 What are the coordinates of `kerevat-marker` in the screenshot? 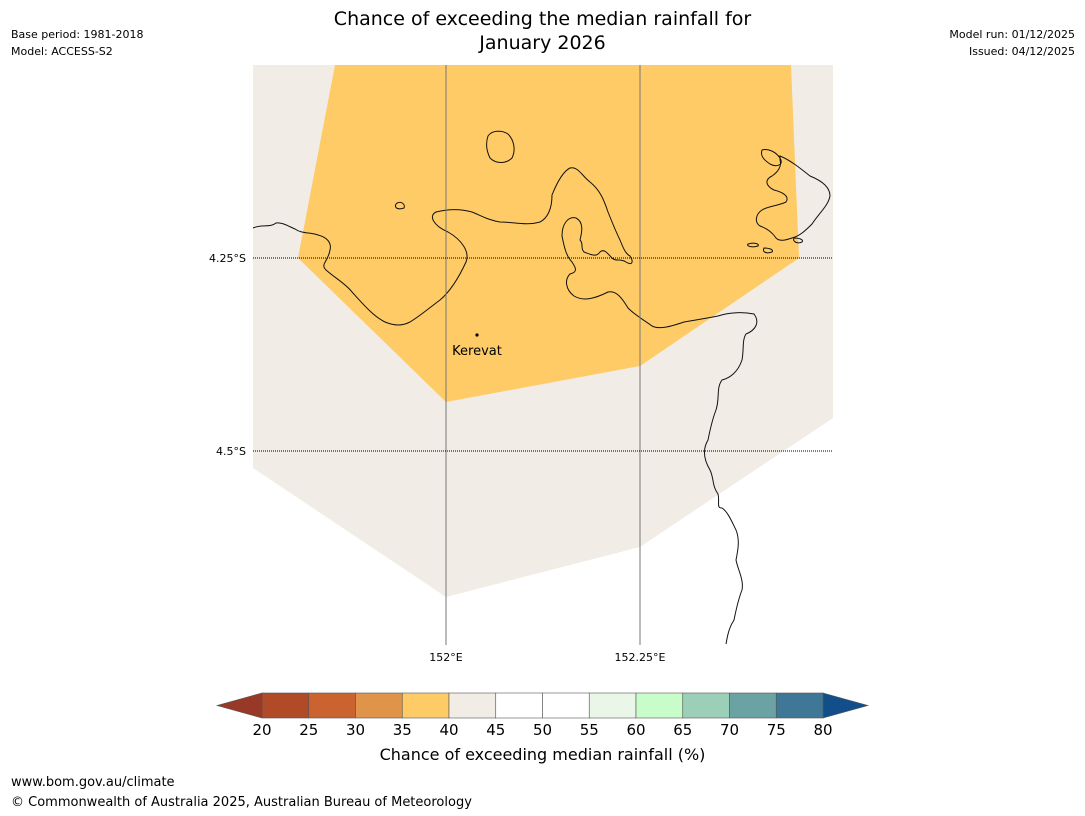 It's located at (477, 335).